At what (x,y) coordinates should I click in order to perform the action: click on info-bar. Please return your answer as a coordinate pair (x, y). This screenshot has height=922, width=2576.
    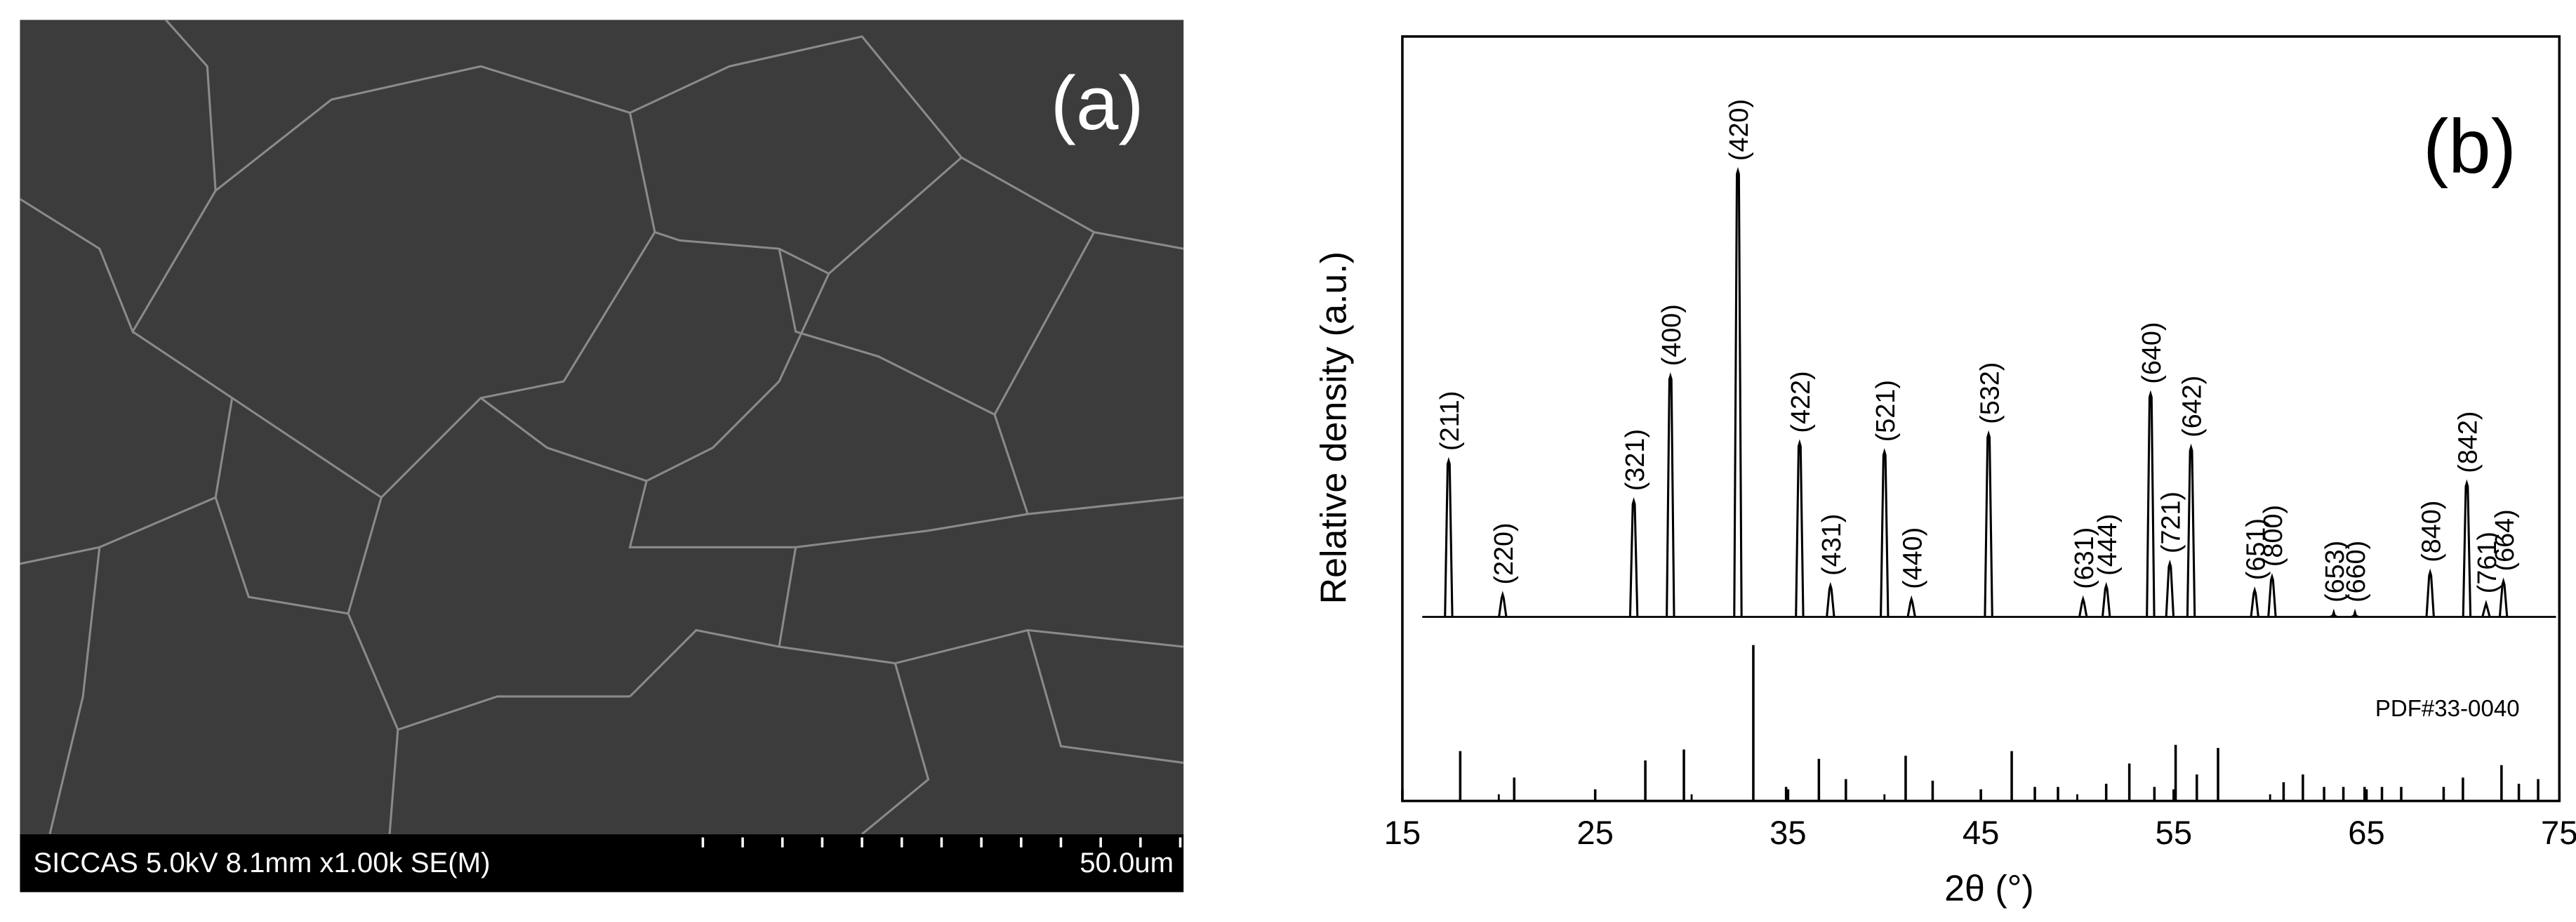
    Looking at the image, I should click on (602, 864).